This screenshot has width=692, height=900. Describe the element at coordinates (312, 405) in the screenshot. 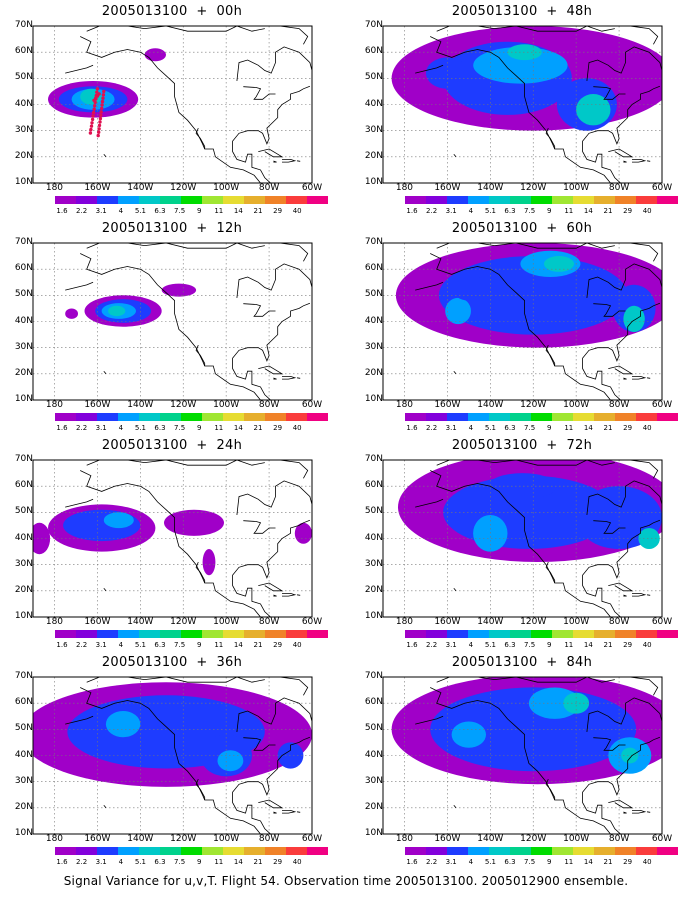

I see `longitude-label: 60W` at that location.